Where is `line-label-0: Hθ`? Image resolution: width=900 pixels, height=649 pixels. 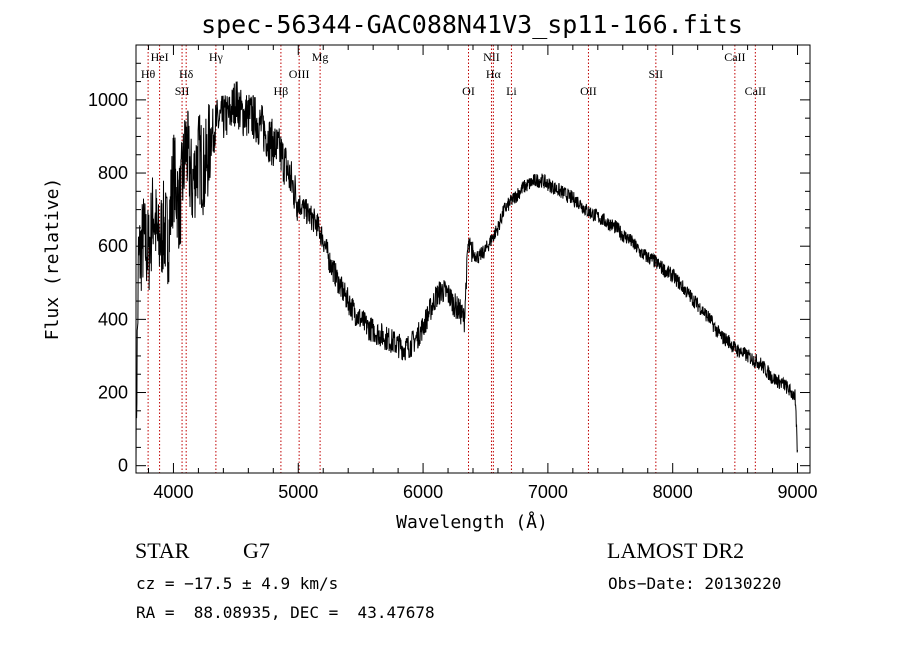 line-label-0: Hθ is located at coordinates (148, 74).